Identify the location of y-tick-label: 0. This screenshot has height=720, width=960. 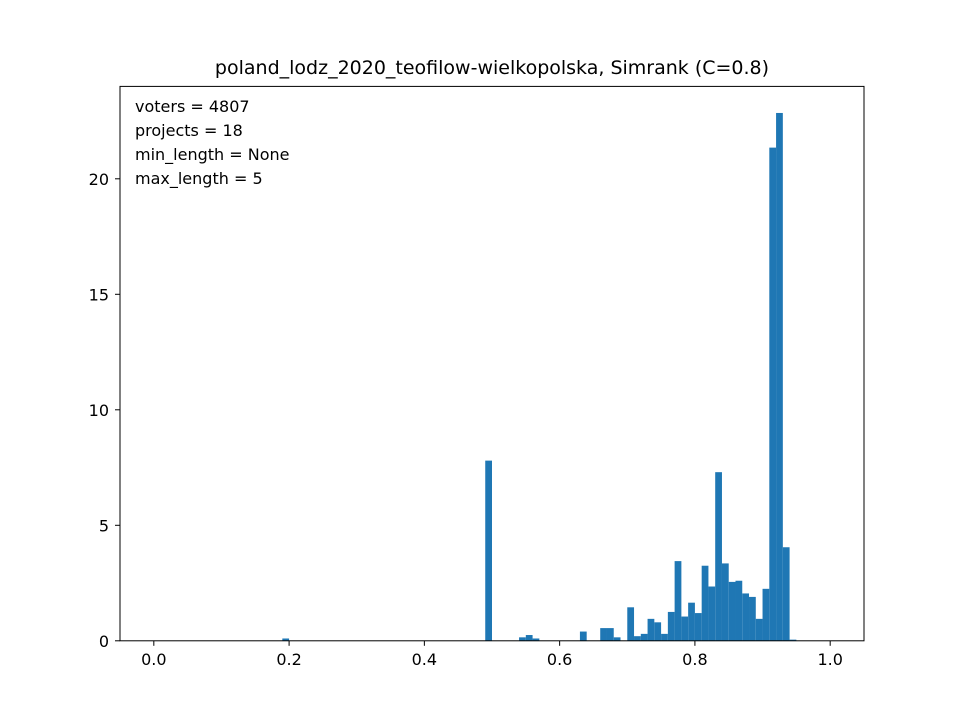
(104, 641).